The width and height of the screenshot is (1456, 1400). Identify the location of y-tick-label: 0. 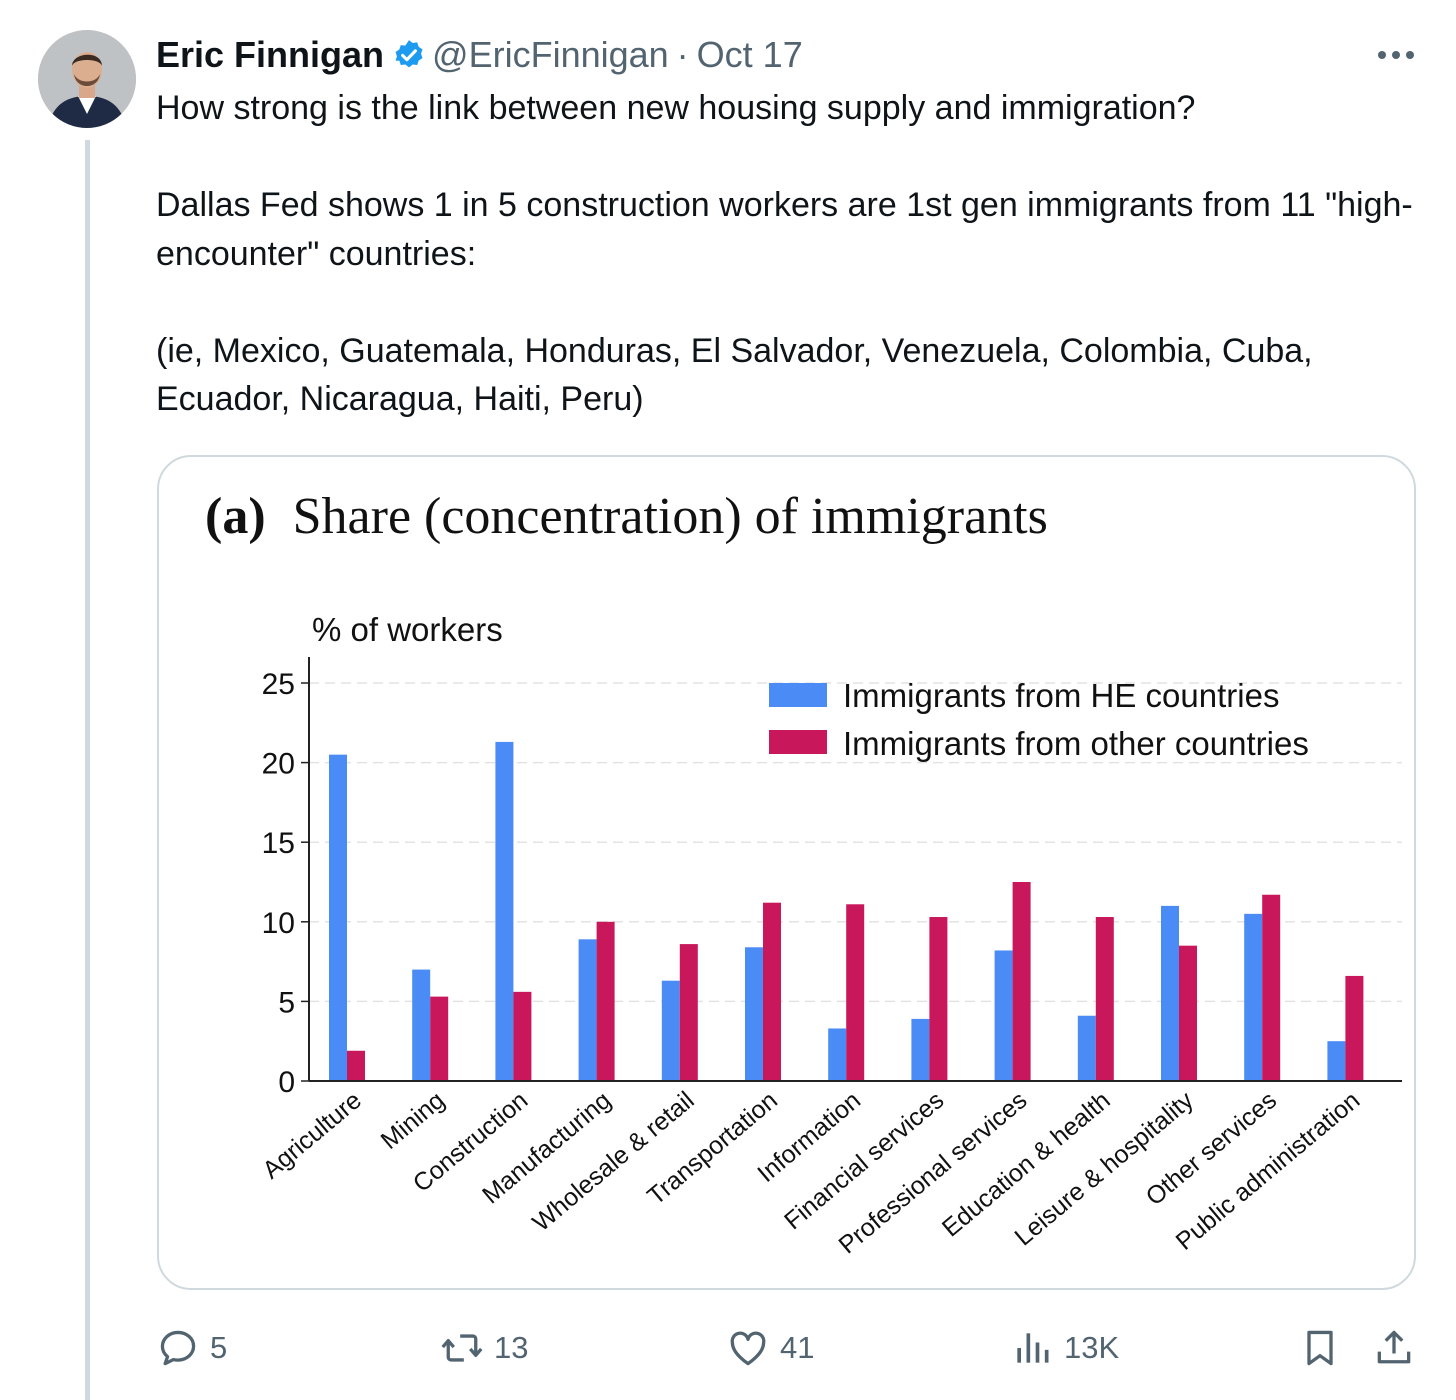
(286, 1082).